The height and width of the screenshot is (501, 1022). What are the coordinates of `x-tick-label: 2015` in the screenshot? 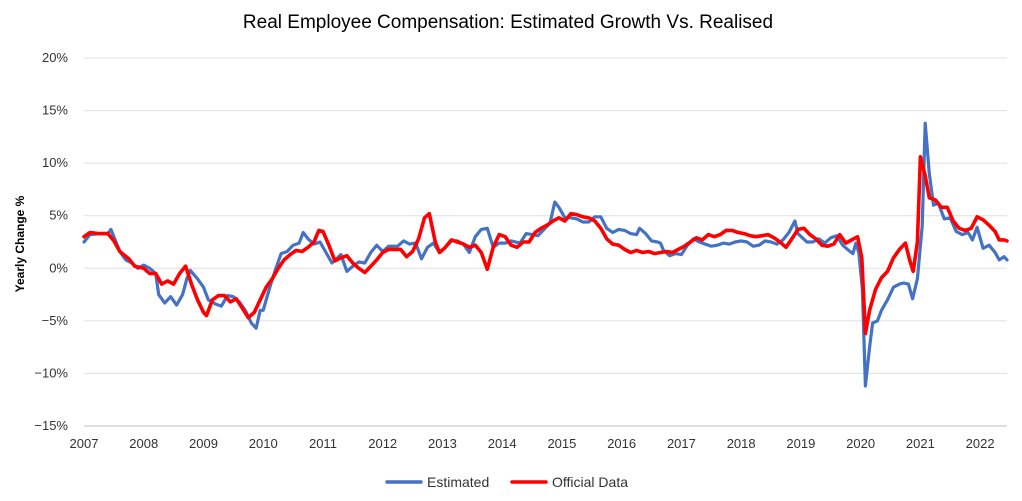 It's located at (561, 443).